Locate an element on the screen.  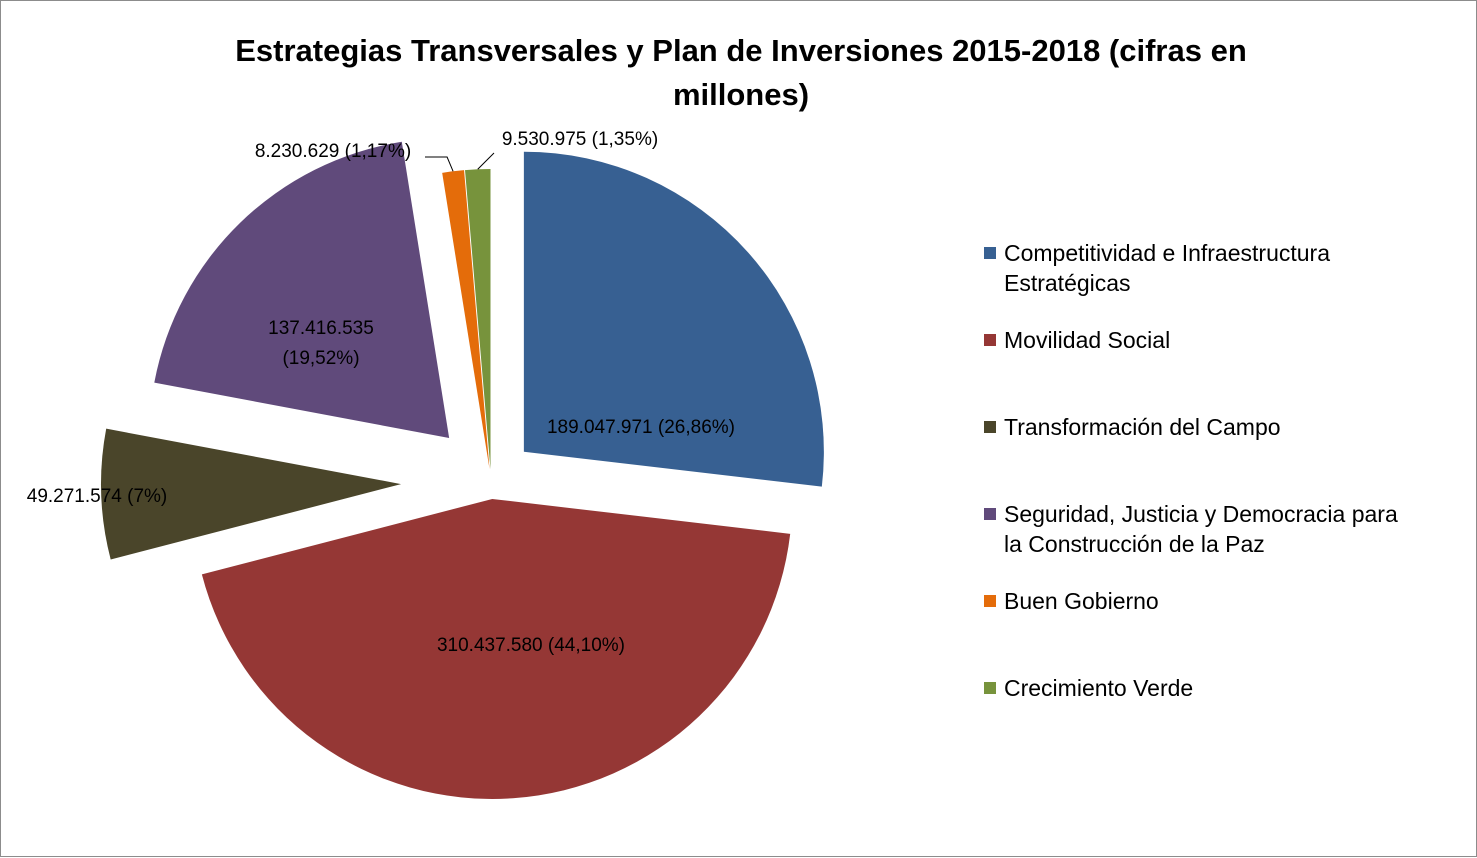
legend-label: Movilidad Social is located at coordinates (1087, 340).